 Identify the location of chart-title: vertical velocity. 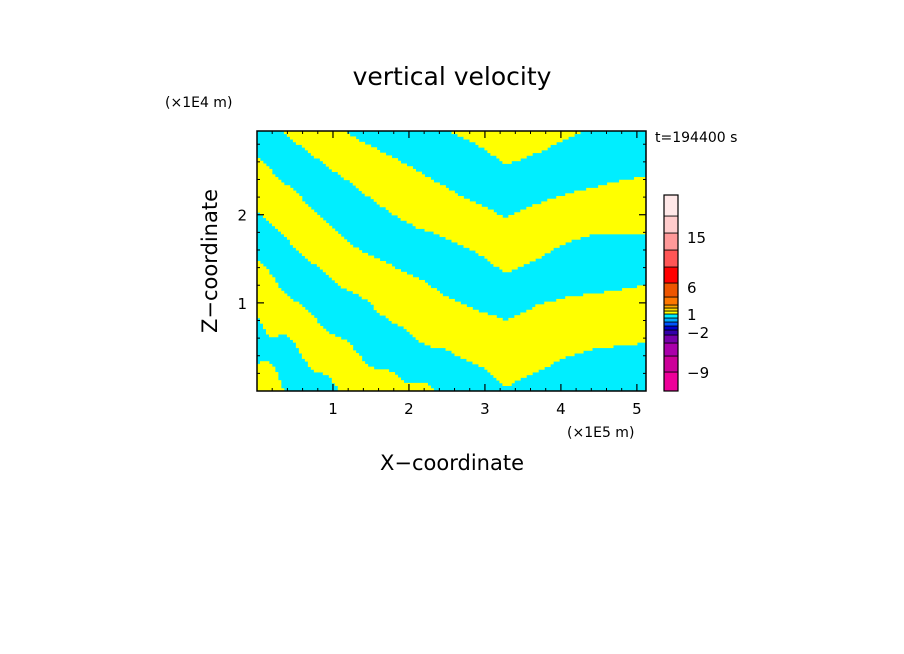
(452, 76).